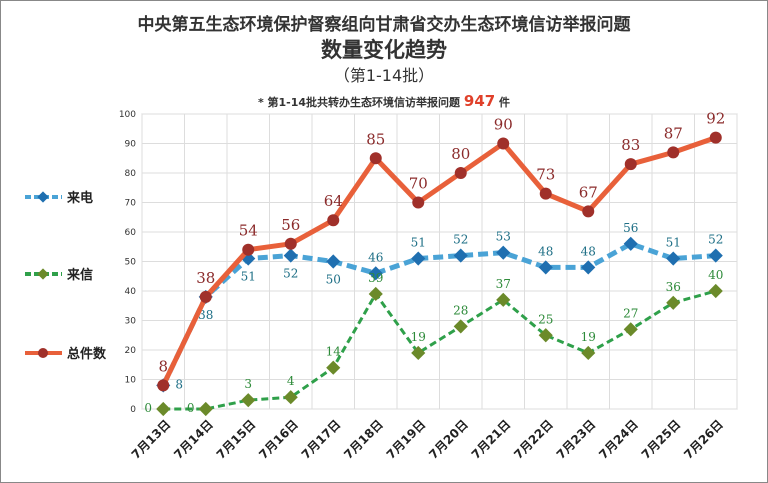  I want to click on y-tick-label: 0, so click(133, 410).